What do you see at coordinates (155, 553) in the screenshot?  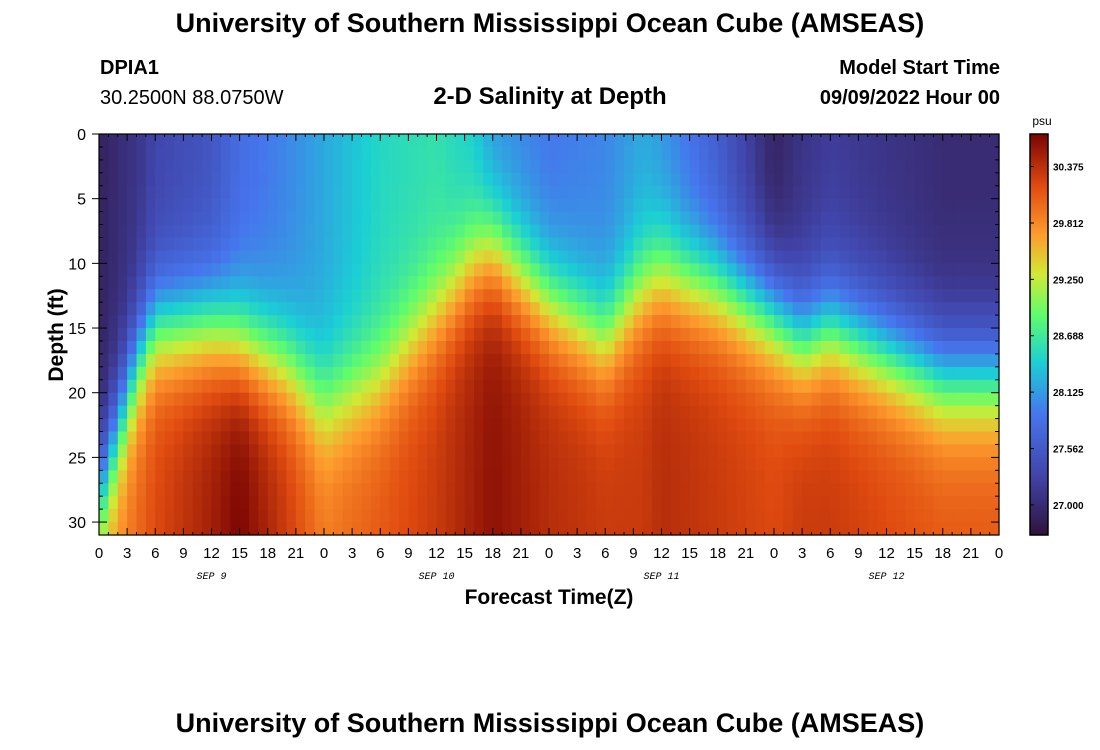 I see `x-tick-label: 6` at bounding box center [155, 553].